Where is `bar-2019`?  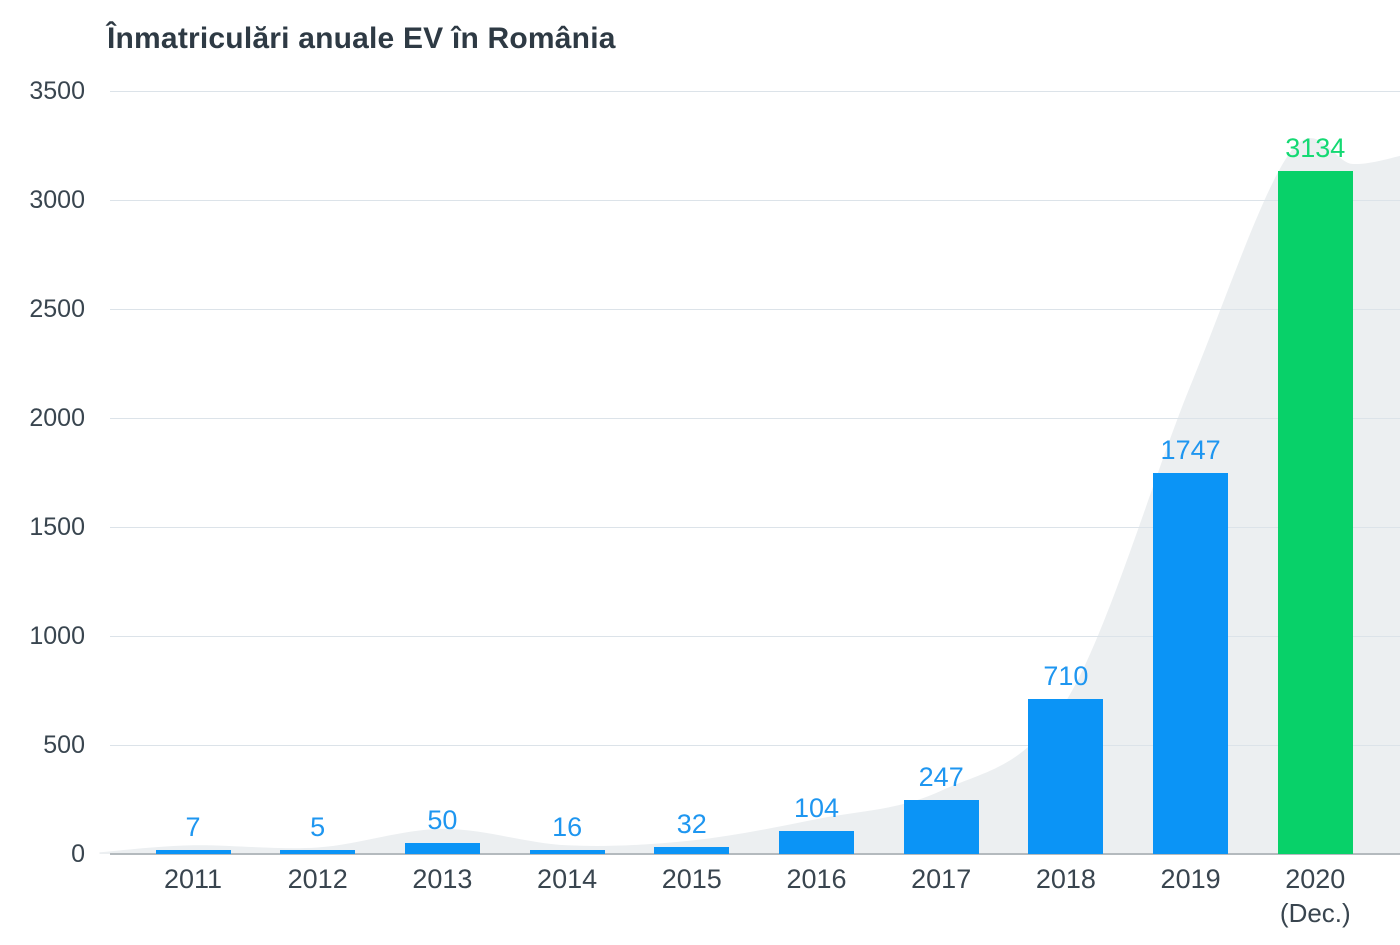
bar-2019 is located at coordinates (1191, 663).